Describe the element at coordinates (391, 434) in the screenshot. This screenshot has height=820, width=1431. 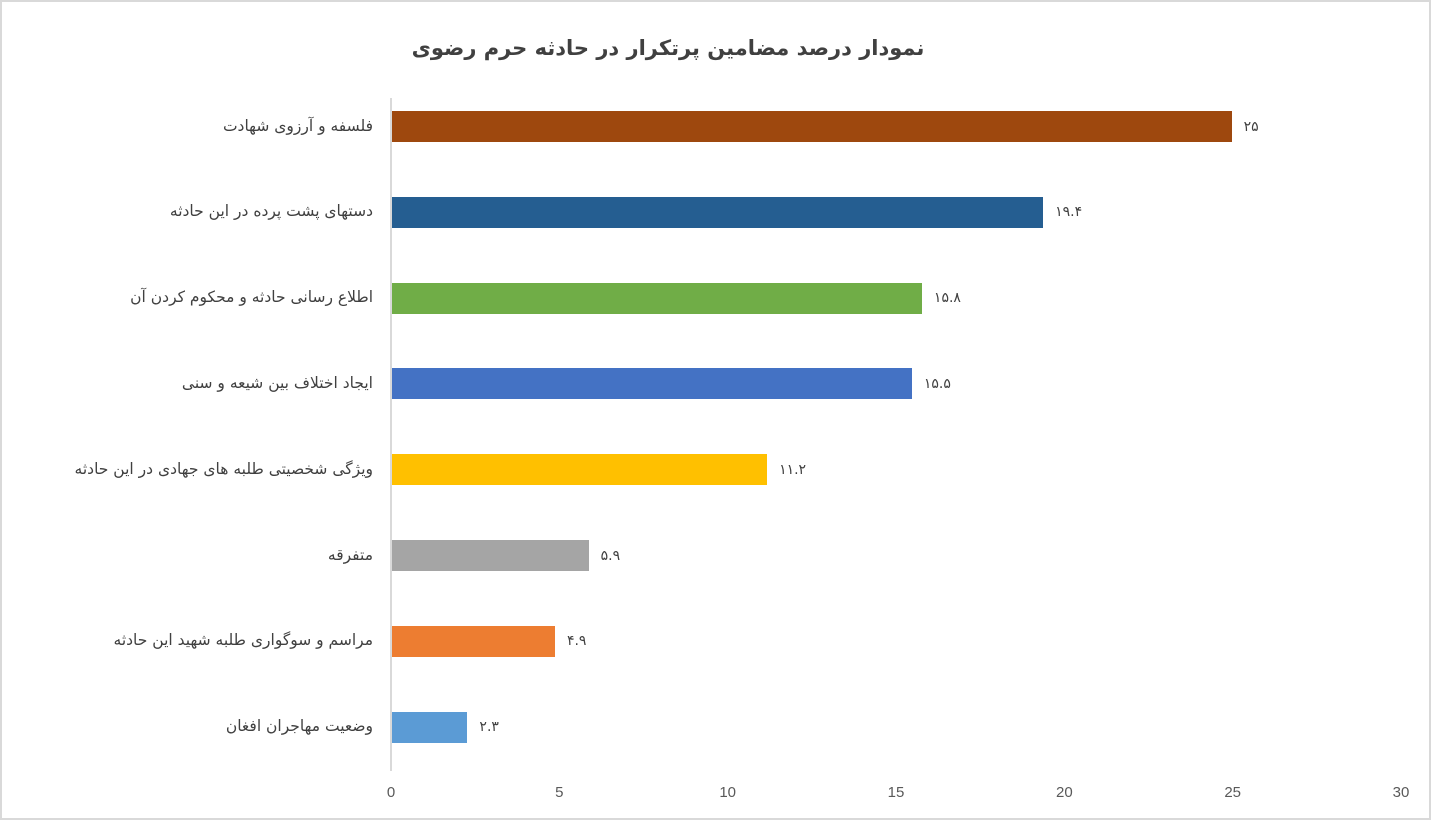
I see `category-axis-line` at that location.